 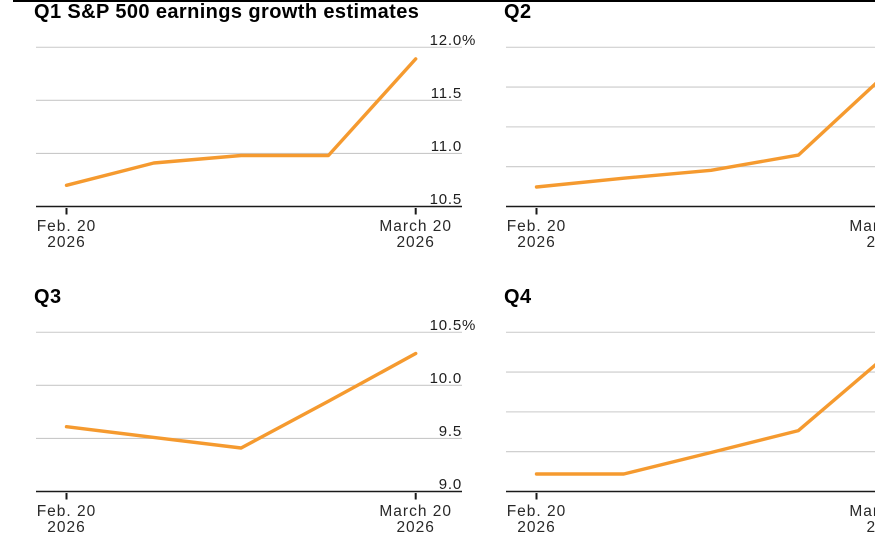 I want to click on y-axis-label: 11.0, so click(x=454, y=146).